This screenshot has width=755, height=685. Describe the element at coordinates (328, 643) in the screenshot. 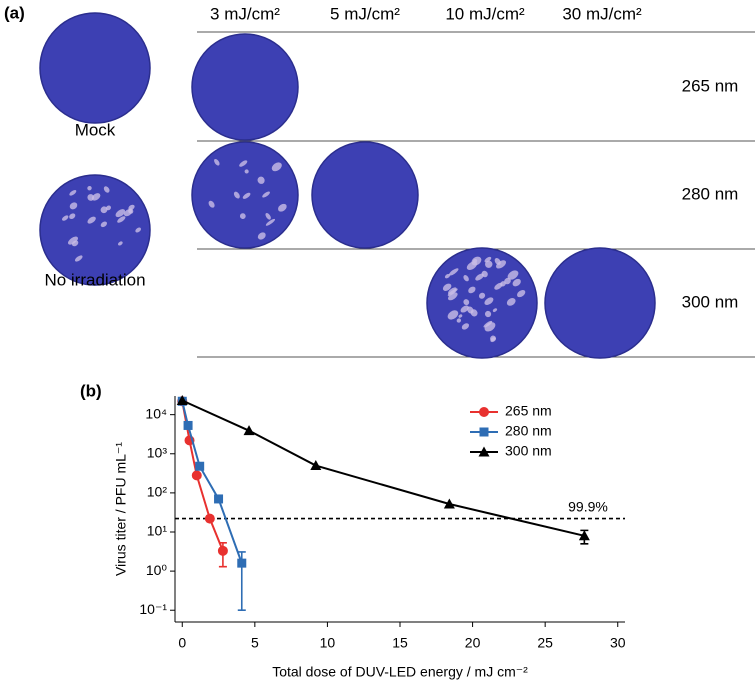

I see `x-tick-label: 10` at that location.